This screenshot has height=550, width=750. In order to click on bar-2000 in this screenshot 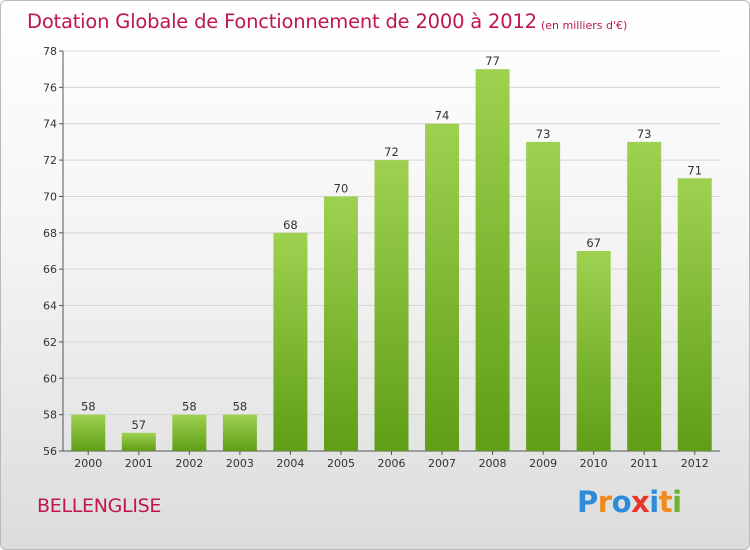, I will do `click(88, 432)`.